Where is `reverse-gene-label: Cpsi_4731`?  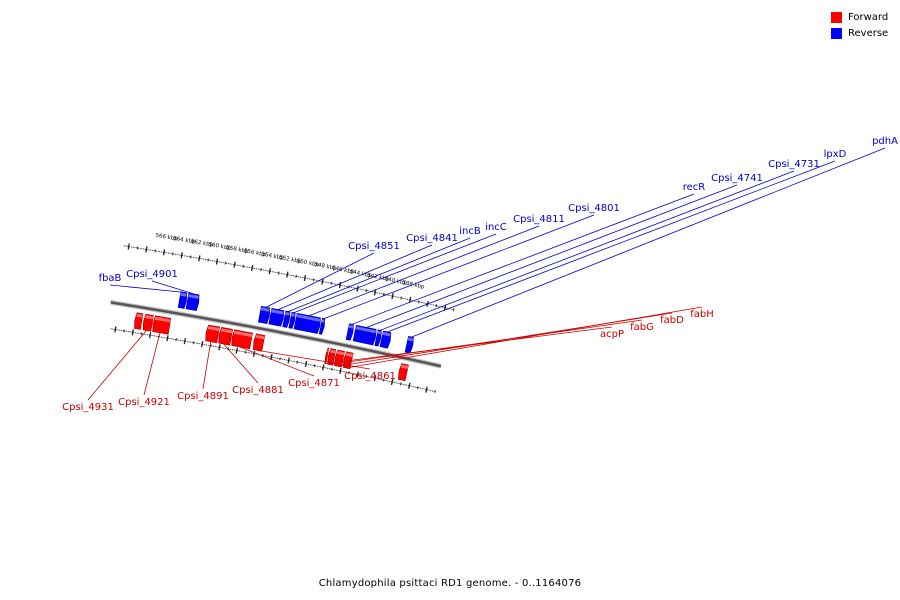 reverse-gene-label: Cpsi_4731 is located at coordinates (794, 164).